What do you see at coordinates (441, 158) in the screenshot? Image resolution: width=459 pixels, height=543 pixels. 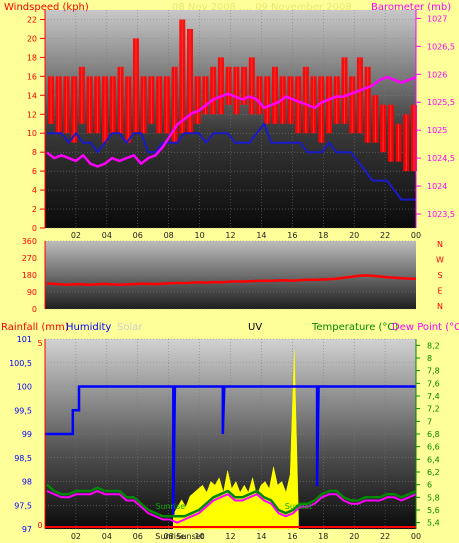 I see `y-right-tick-label: 1024,5` at bounding box center [441, 158].